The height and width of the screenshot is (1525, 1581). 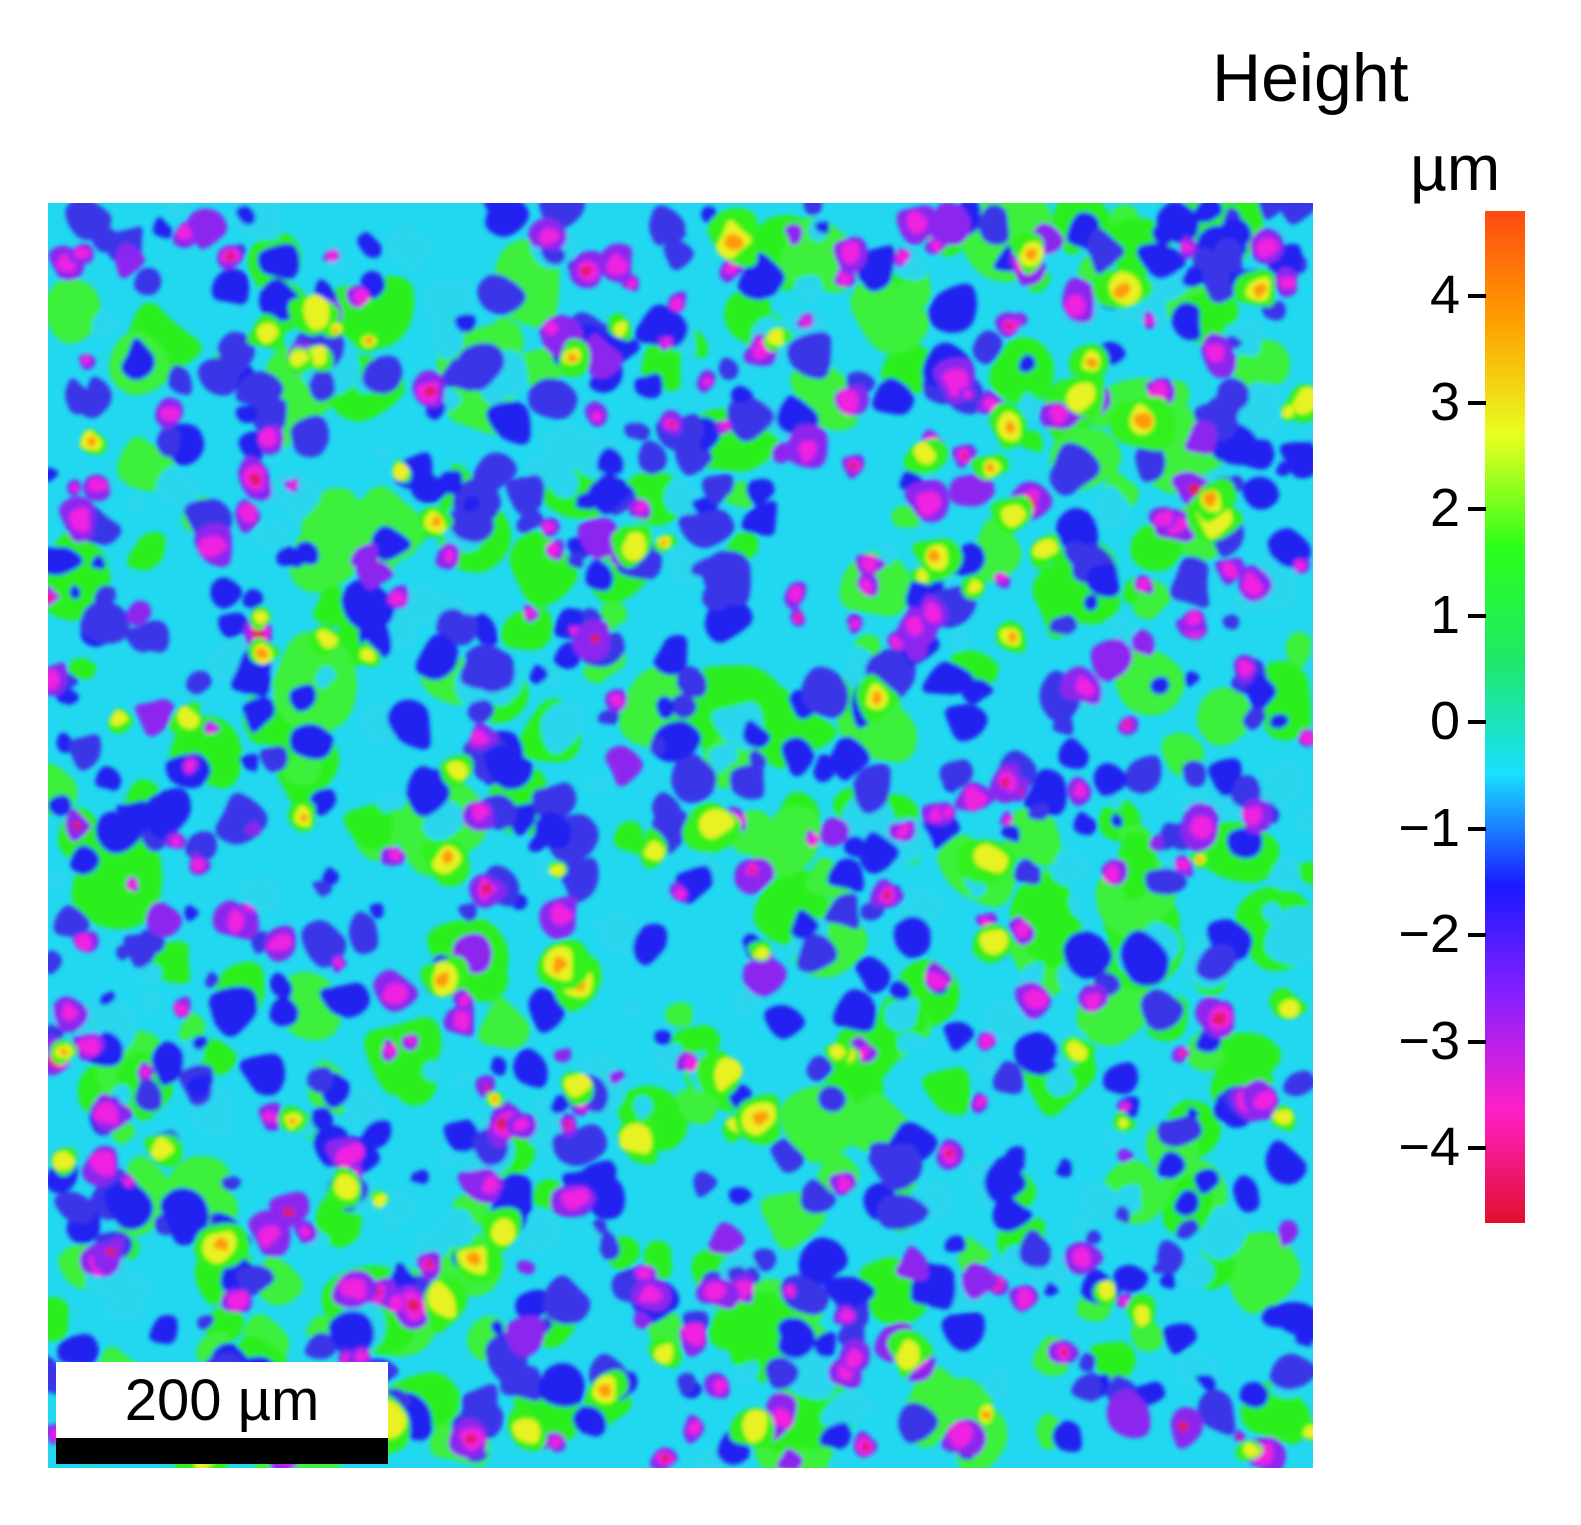 What do you see at coordinates (1423, 717) in the screenshot?
I see `colorbar-ticks: 4 3 2 1 0 −1 −2 −3 −4` at bounding box center [1423, 717].